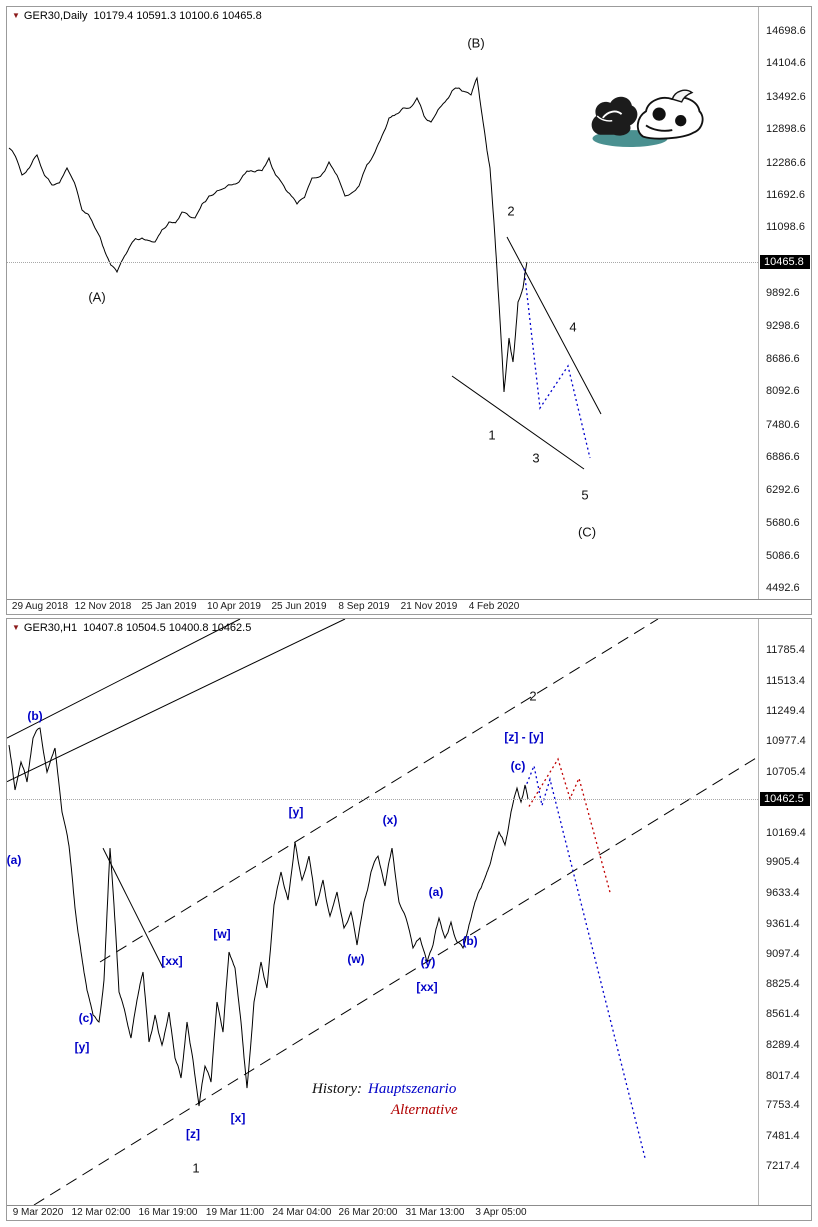 The height and width of the screenshot is (1227, 818). I want to click on impulse-line-solid, so click(133, 908).